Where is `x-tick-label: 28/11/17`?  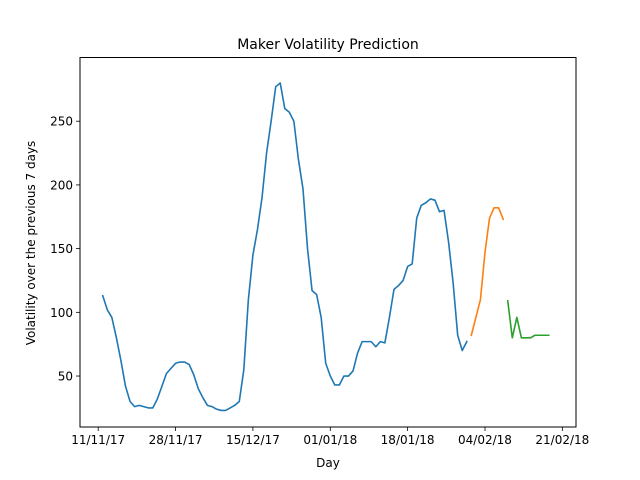 x-tick-label: 28/11/17 is located at coordinates (176, 440).